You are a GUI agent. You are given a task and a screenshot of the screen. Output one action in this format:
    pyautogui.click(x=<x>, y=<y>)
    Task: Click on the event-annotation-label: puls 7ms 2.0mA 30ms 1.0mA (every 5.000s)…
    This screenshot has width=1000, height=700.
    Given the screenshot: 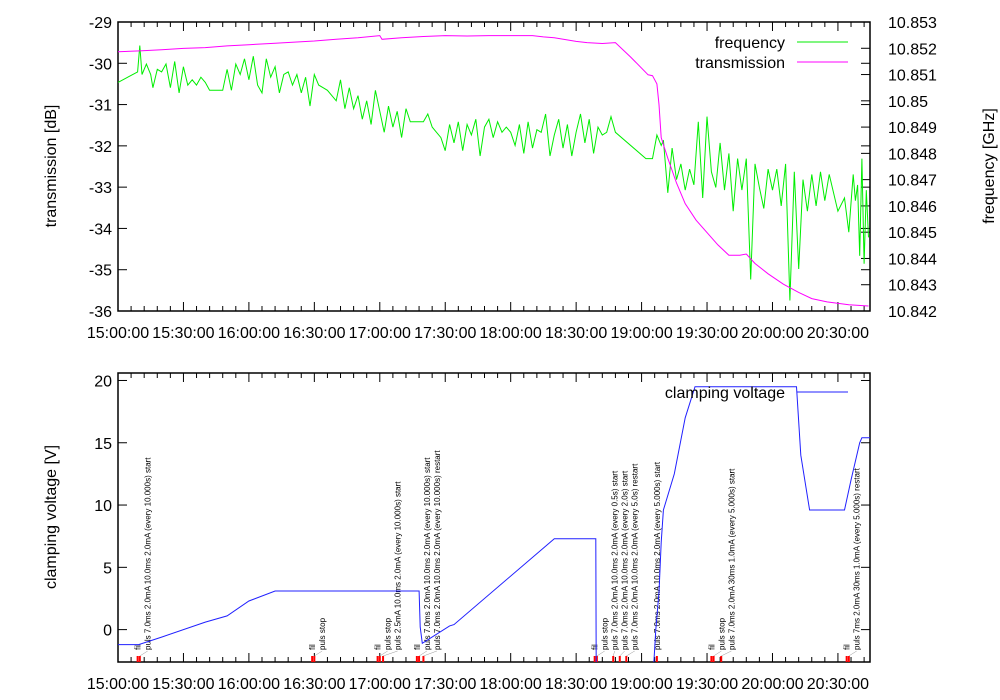 What is the action you would take?
    pyautogui.click(x=857, y=558)
    